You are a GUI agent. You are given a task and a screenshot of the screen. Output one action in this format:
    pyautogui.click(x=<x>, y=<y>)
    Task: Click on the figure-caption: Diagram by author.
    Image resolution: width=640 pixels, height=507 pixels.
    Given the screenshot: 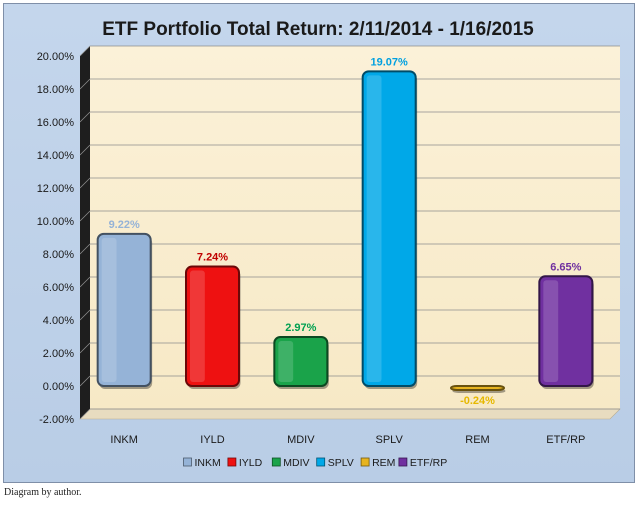 What is the action you would take?
    pyautogui.click(x=43, y=492)
    